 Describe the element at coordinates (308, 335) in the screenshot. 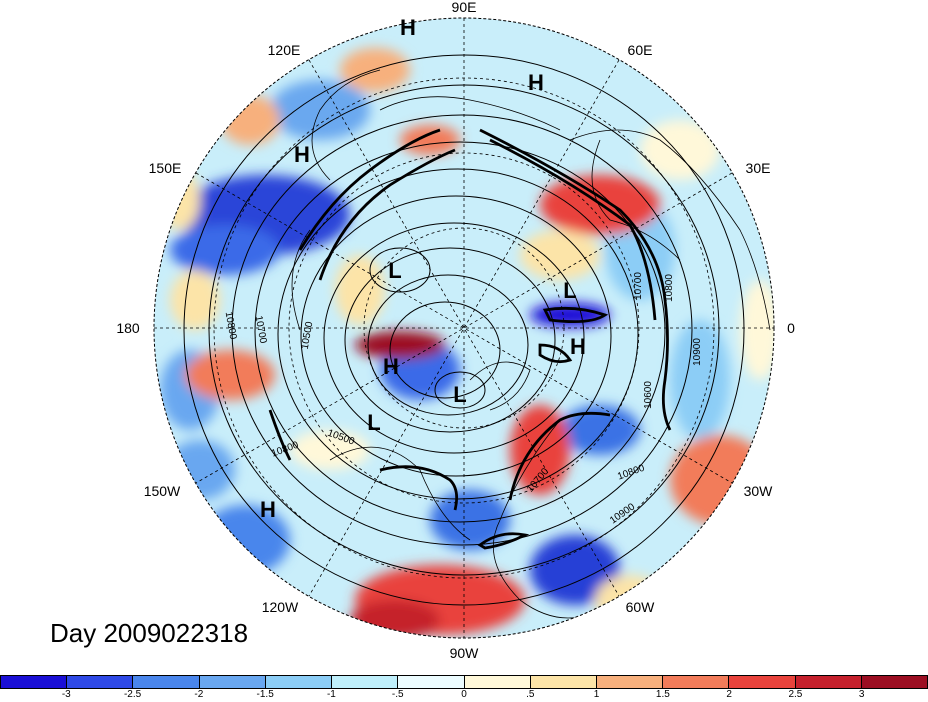

I see `contour-label: 10500` at that location.